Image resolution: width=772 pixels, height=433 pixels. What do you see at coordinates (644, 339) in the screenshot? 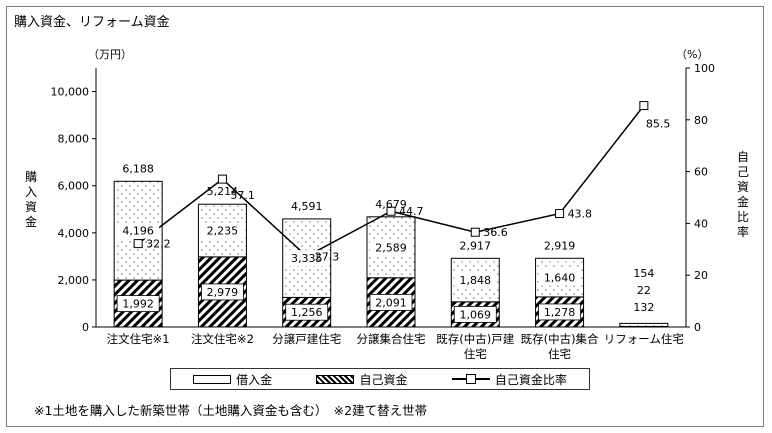
I see `x-tick-label: リフォーム住宅` at bounding box center [644, 339].